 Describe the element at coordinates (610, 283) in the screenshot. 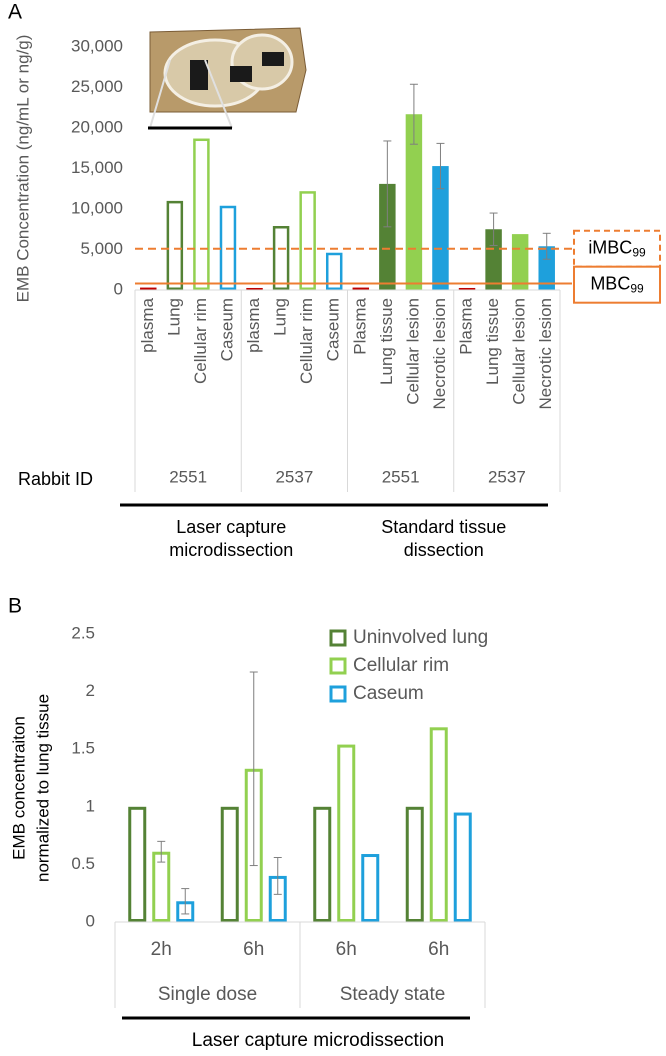

I see `reference-name: MBC` at that location.